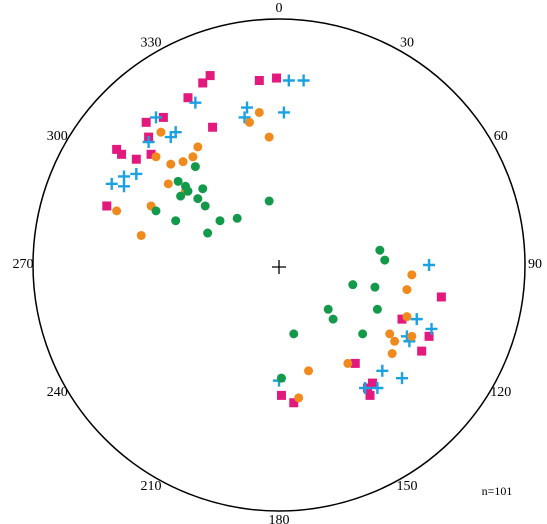  I want to click on angle-label: 210, so click(151, 486).